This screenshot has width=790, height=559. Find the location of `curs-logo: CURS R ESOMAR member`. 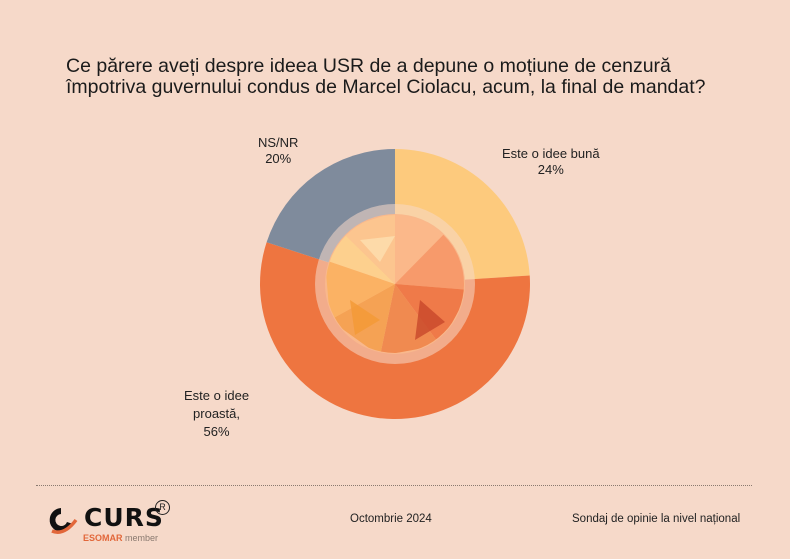

curs-logo: CURS R ESOMAR member is located at coordinates (112, 525).